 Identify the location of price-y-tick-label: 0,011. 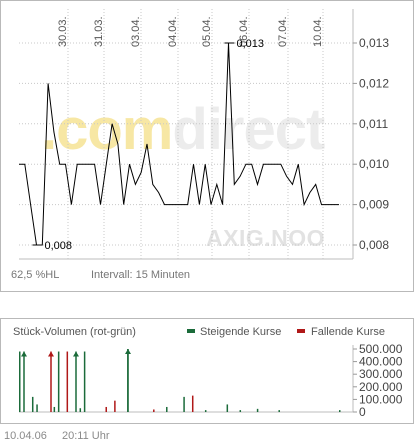
(373, 124).